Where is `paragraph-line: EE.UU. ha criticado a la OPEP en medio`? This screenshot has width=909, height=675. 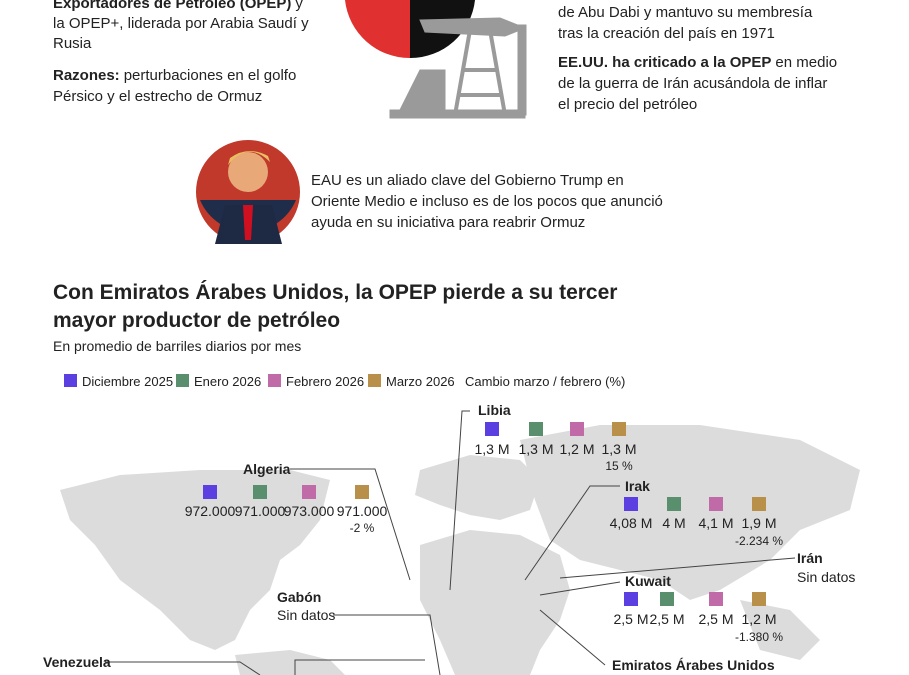 paragraph-line: EE.UU. ha criticado a la OPEP en medio is located at coordinates (697, 62).